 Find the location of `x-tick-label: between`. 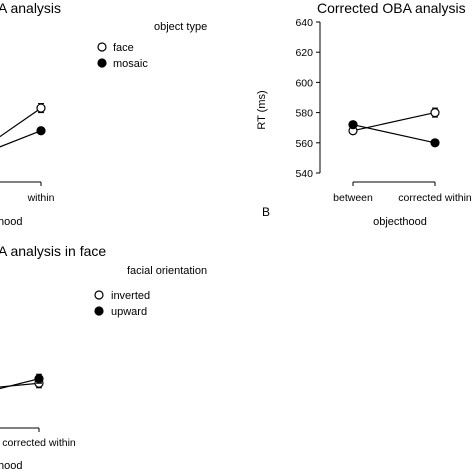

x-tick-label: between is located at coordinates (353, 198).